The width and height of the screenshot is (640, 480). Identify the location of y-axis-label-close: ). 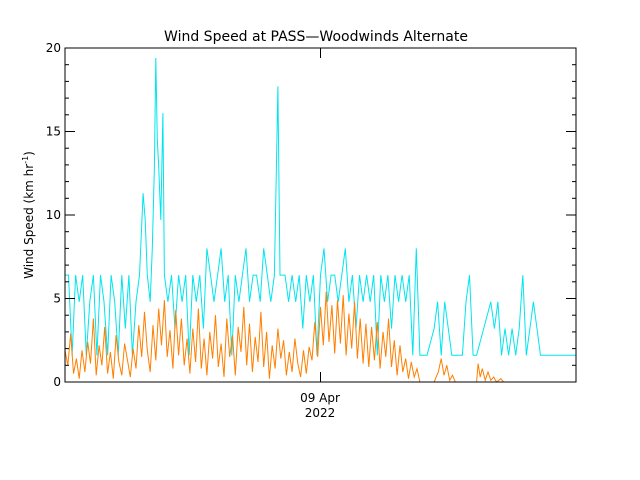
(29, 153).